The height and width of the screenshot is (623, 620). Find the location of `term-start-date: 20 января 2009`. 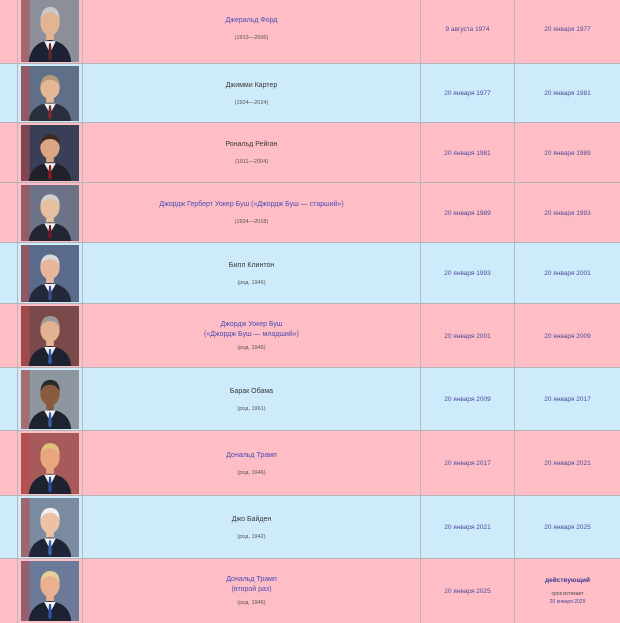

term-start-date: 20 января 2009 is located at coordinates (467, 399).